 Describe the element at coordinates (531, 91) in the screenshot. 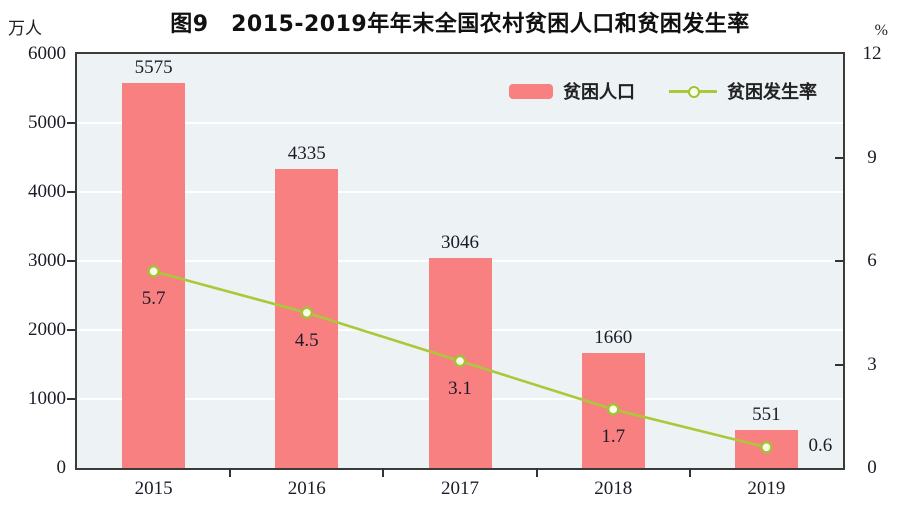

I see `bar-series-swatch-icon` at that location.